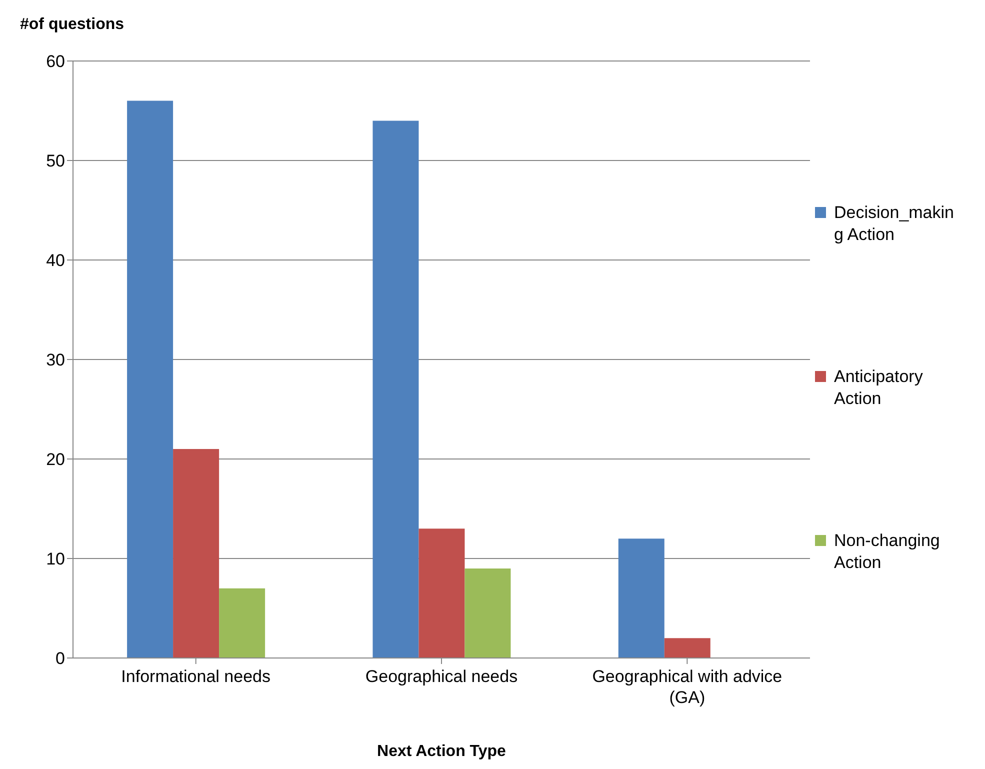  I want to click on y-axis-title: #of questions, so click(72, 25).